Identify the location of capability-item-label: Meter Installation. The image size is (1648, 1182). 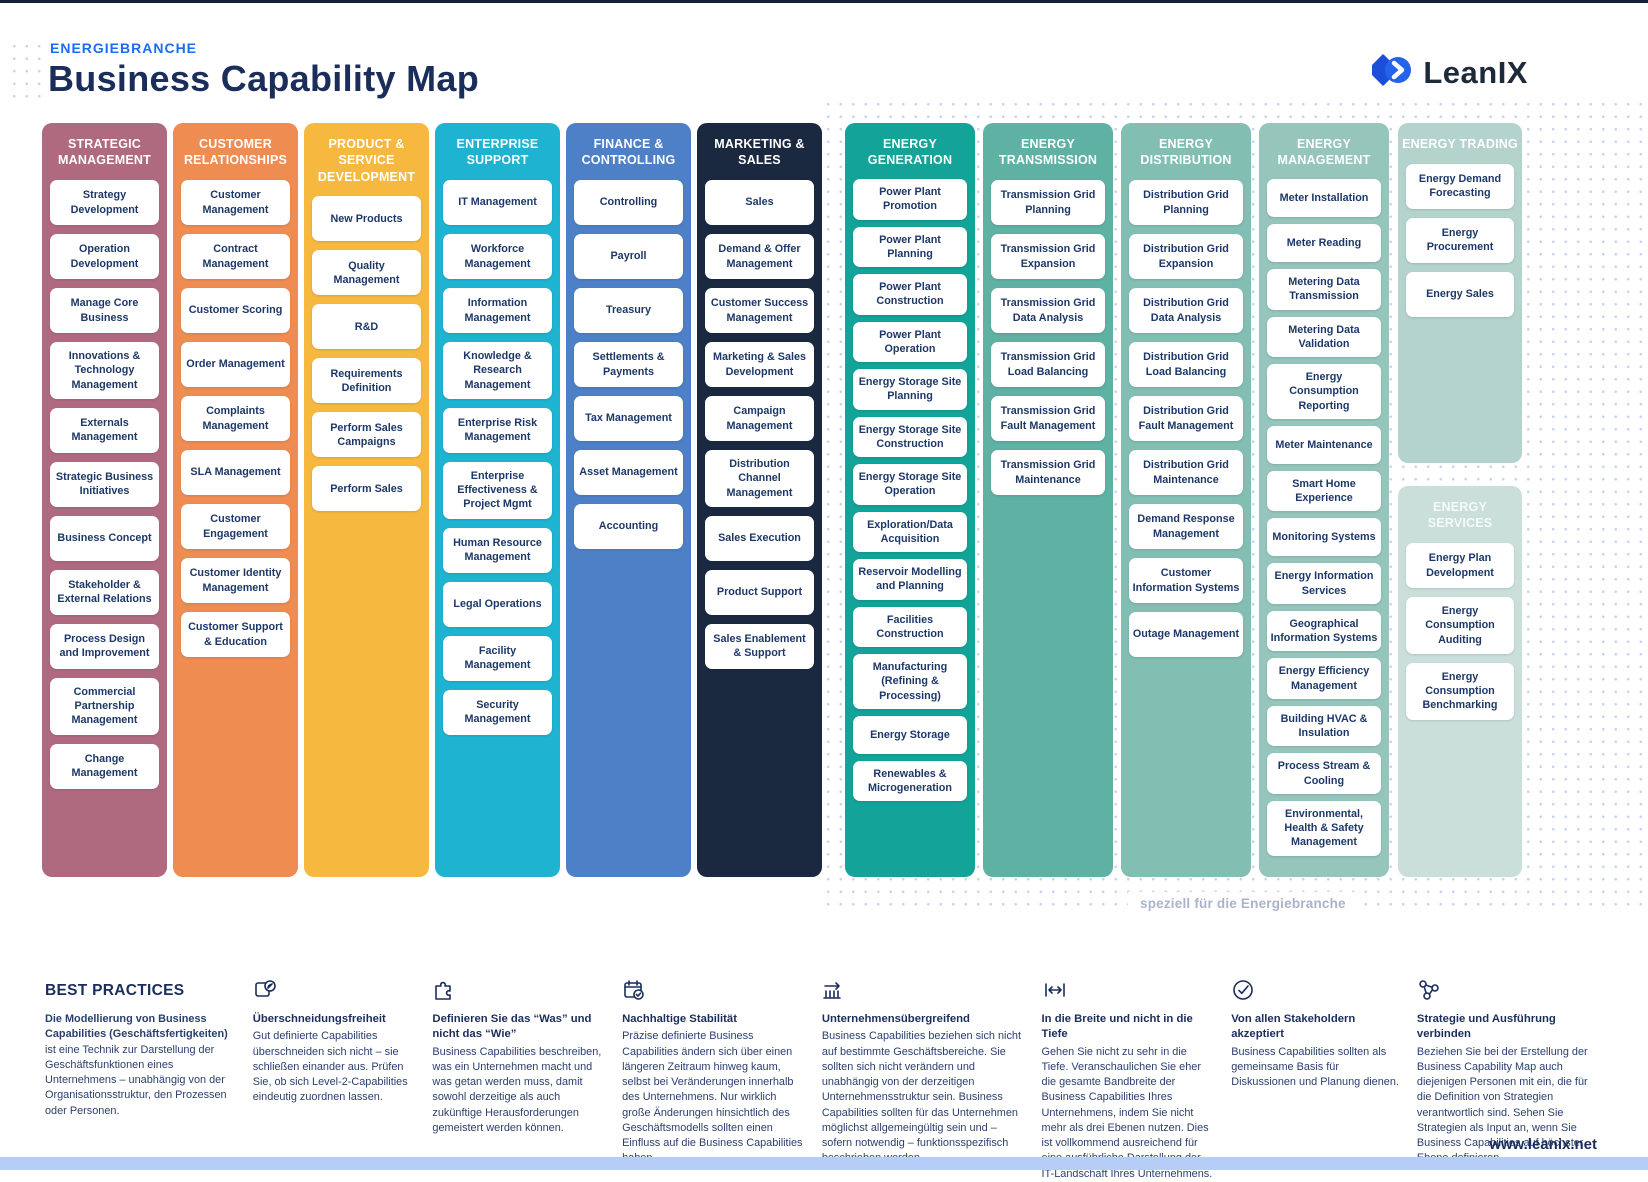
(1324, 197).